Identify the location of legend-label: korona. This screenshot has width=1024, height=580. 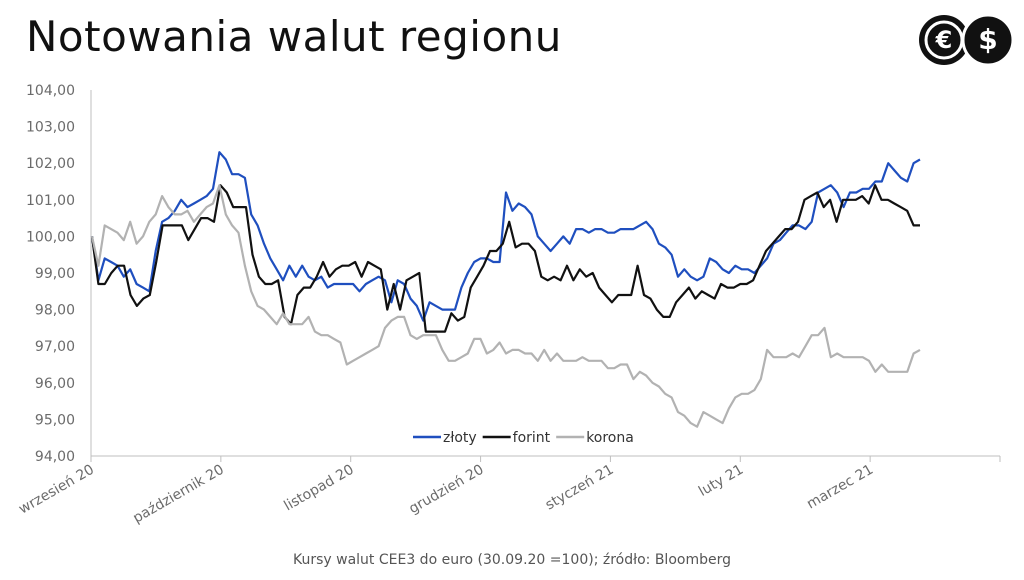
(610, 438).